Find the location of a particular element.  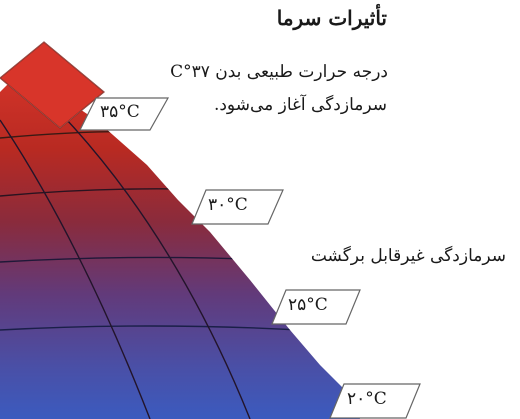

top-cap is located at coordinates (52, 85).